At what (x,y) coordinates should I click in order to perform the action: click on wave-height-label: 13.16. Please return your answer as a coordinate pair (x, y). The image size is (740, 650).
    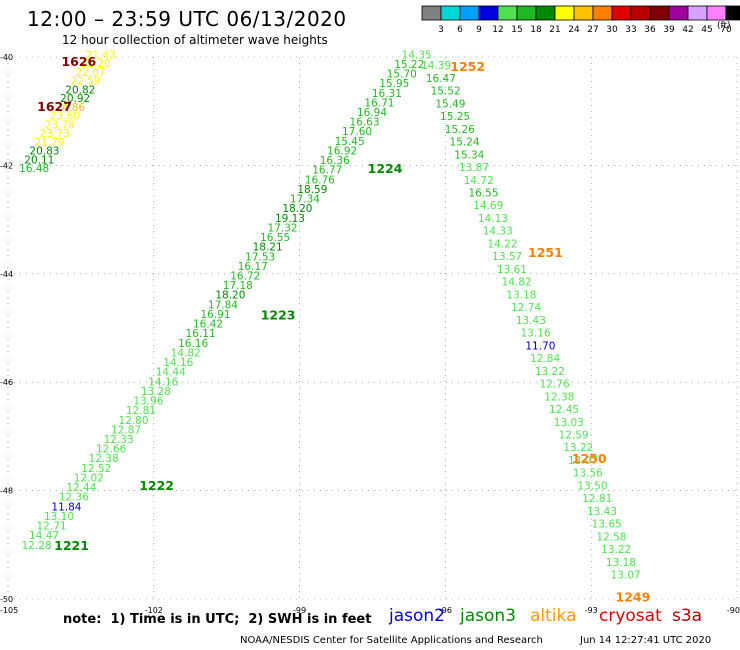
    Looking at the image, I should click on (536, 334).